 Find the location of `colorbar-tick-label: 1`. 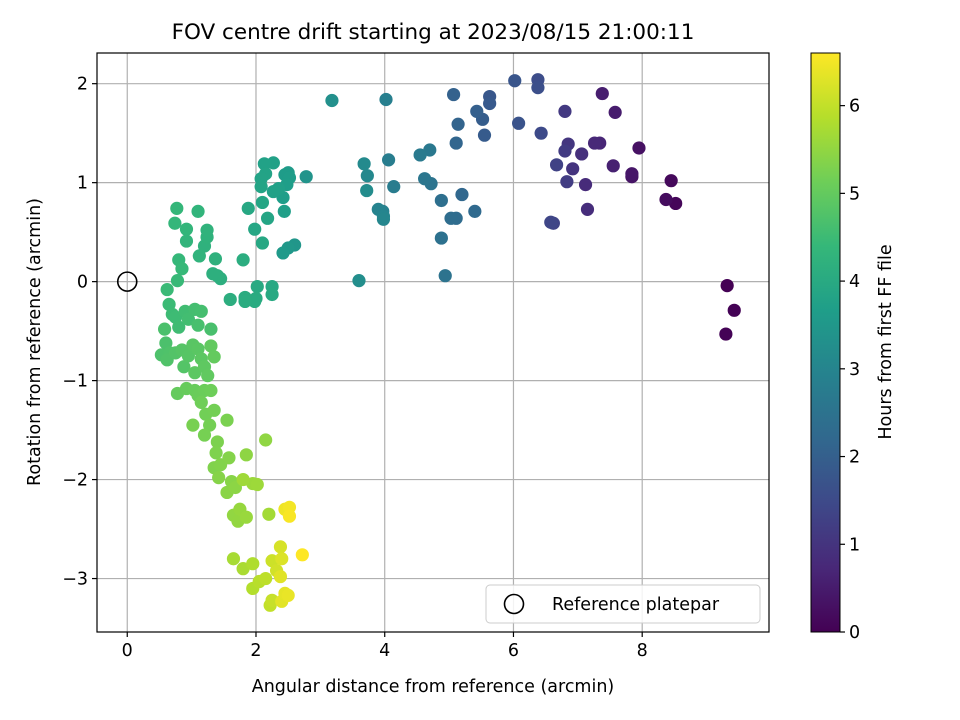

colorbar-tick-label: 1 is located at coordinates (854, 545).